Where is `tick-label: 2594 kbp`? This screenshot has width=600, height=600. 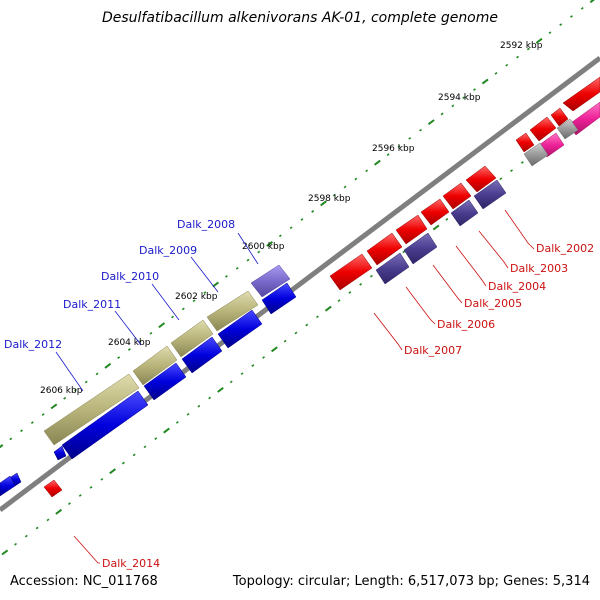 tick-label: 2594 kbp is located at coordinates (459, 98).